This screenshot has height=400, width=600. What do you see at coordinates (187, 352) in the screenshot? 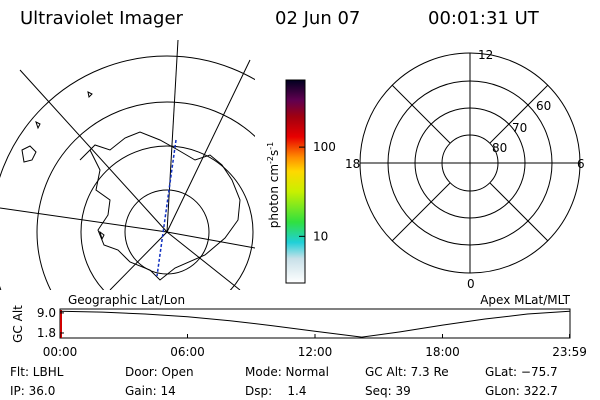
I see `x-tick-label: 06:00` at bounding box center [187, 352].